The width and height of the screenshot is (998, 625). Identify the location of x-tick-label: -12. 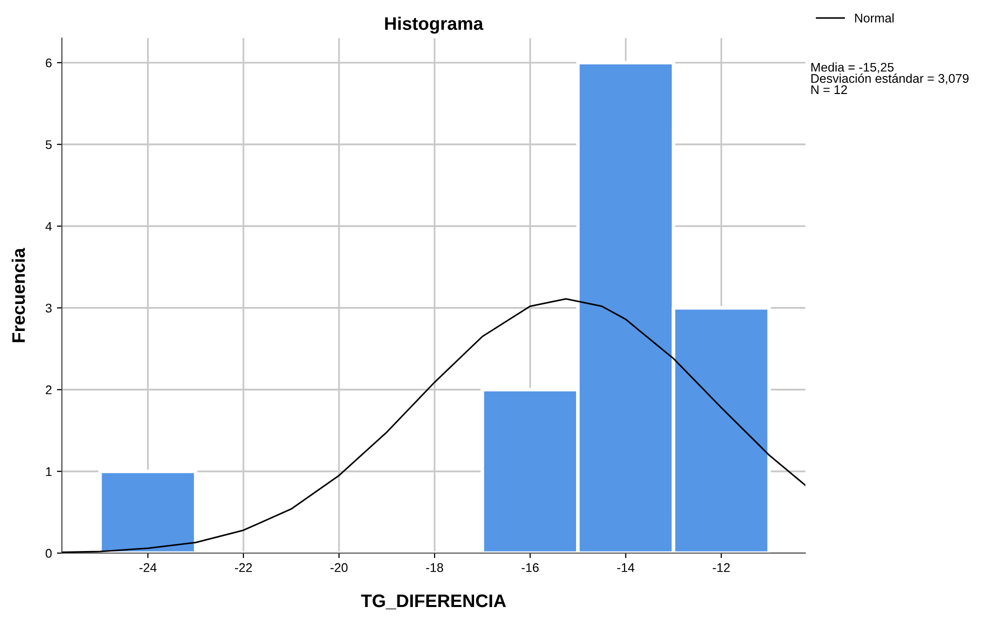
(721, 567).